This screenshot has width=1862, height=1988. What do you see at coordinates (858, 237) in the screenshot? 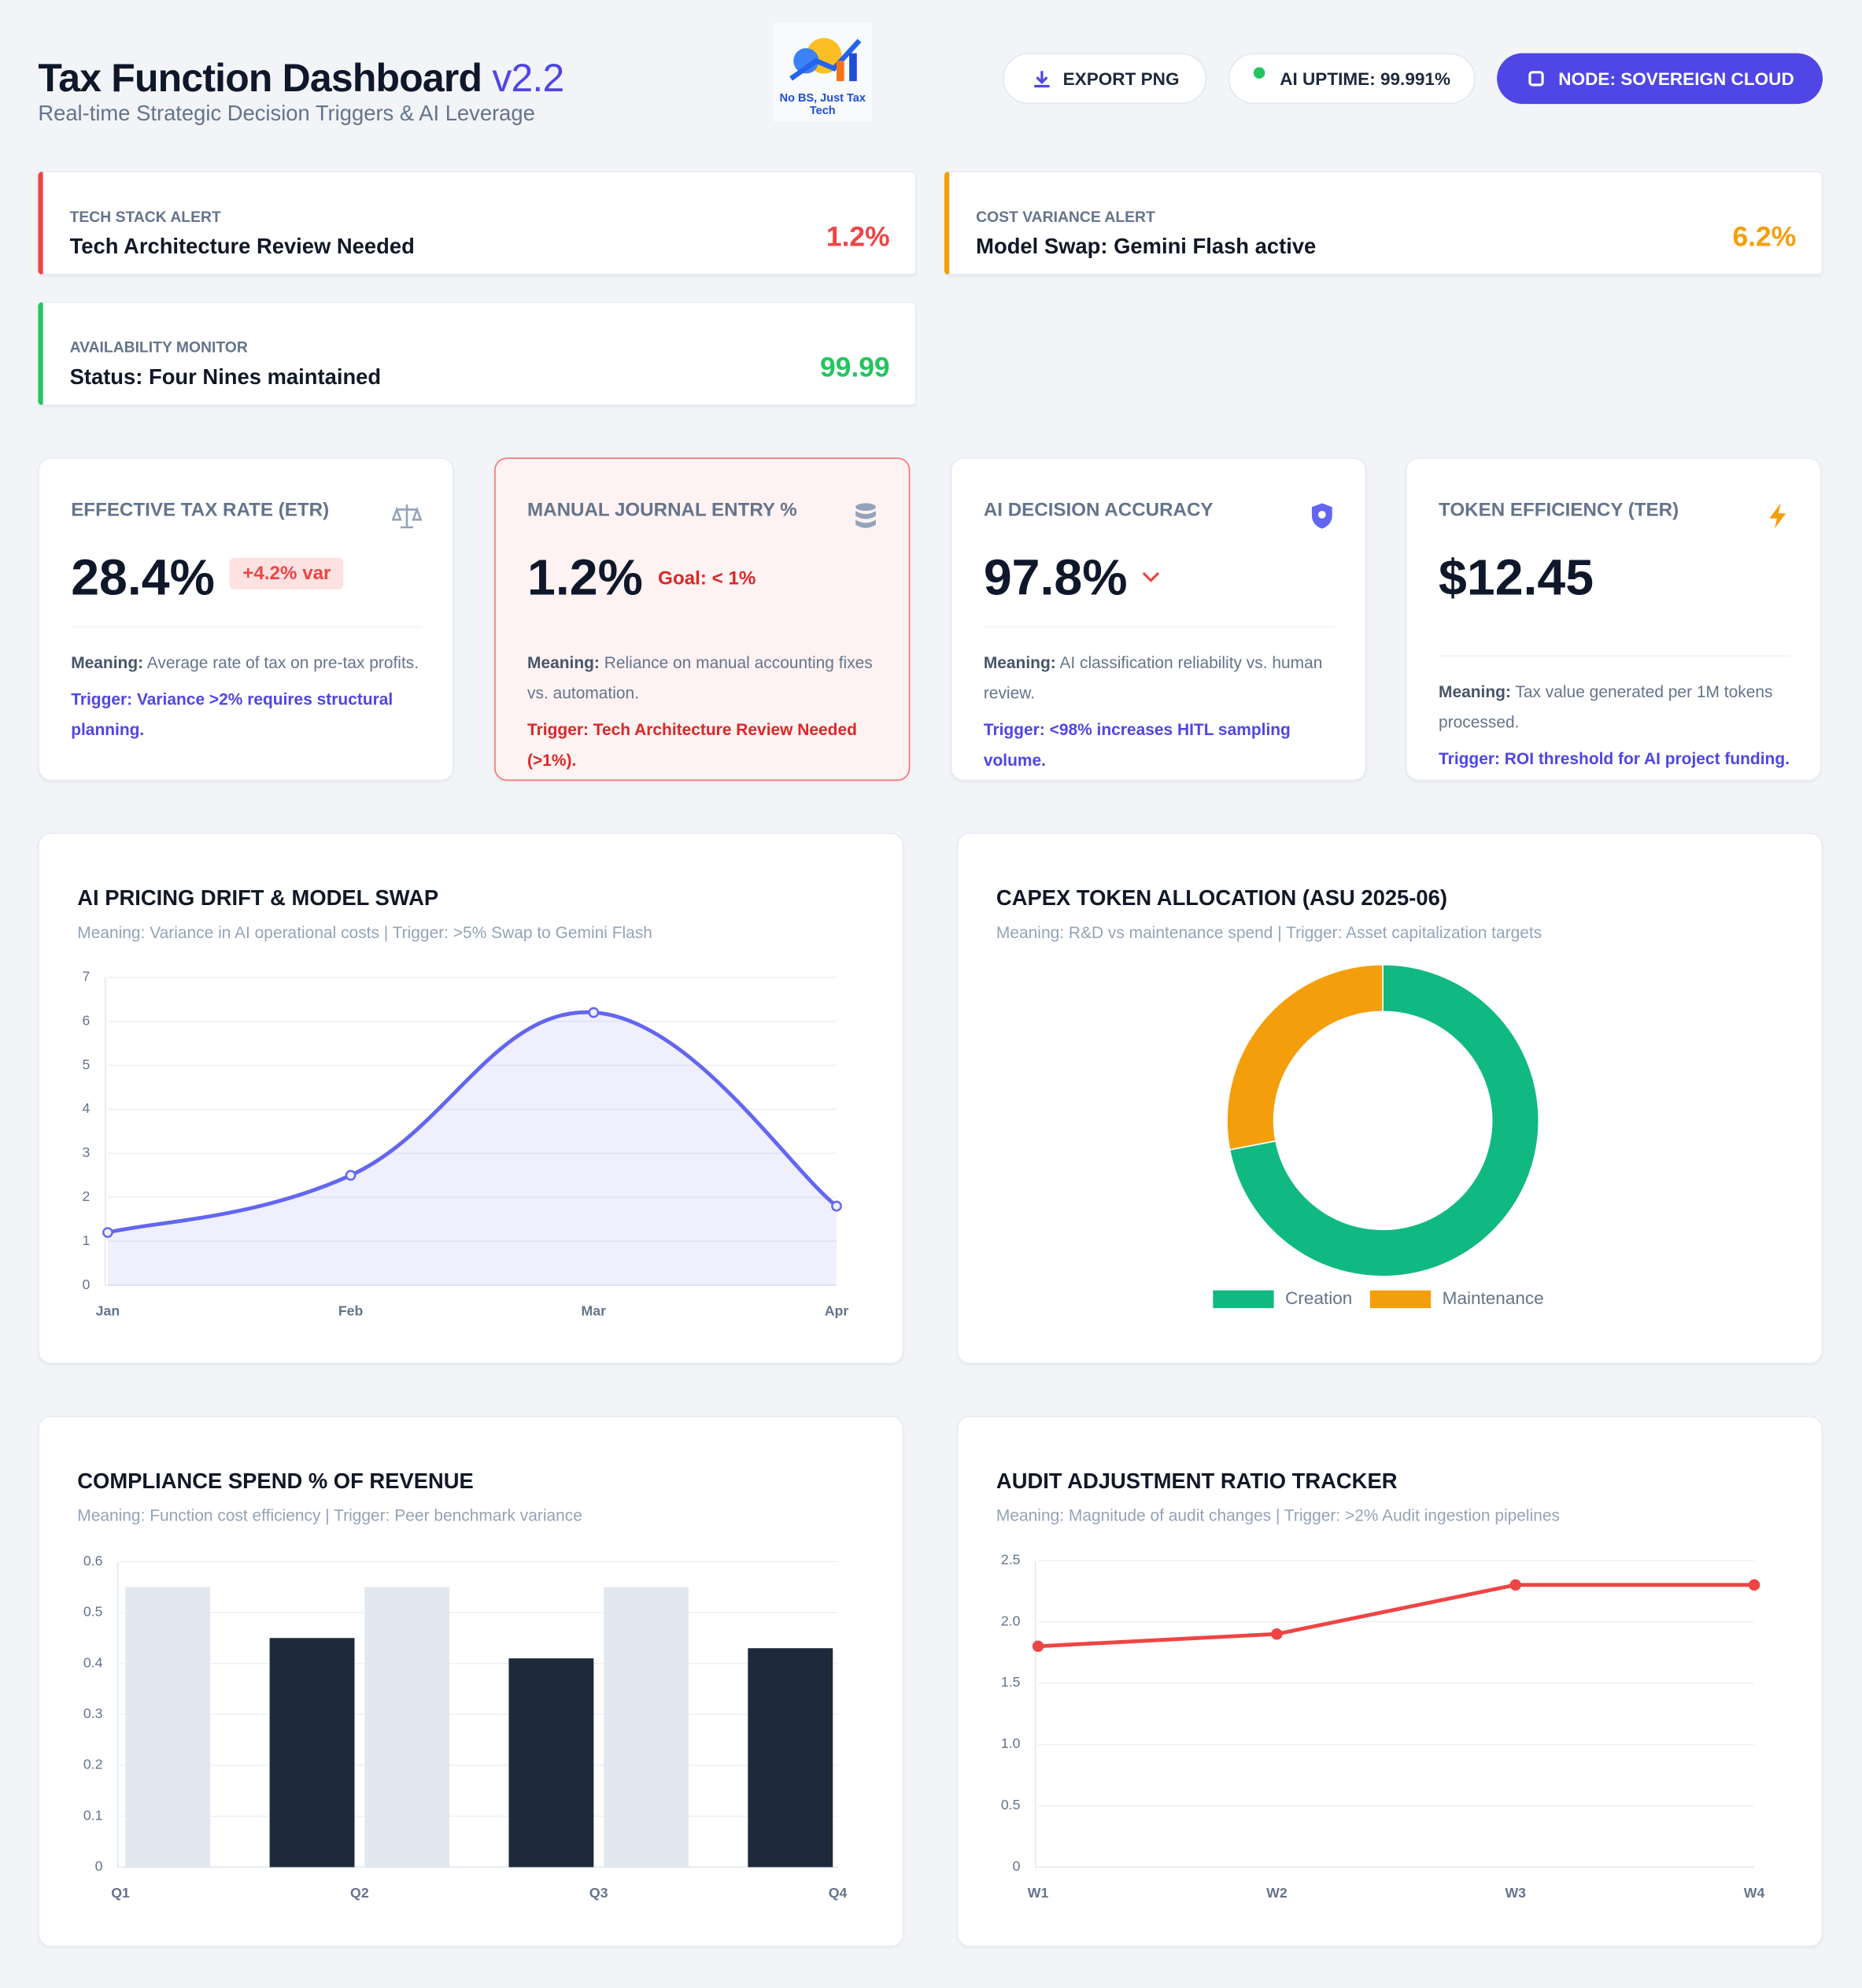
I see `alert-value: 1.2%` at bounding box center [858, 237].